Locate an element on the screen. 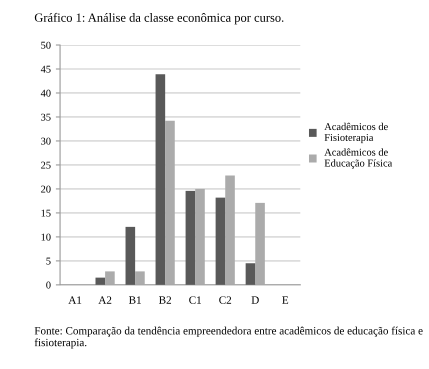 This screenshot has width=429, height=369. legend-label: Acadêmicos de Fisioterapia is located at coordinates (356, 133).